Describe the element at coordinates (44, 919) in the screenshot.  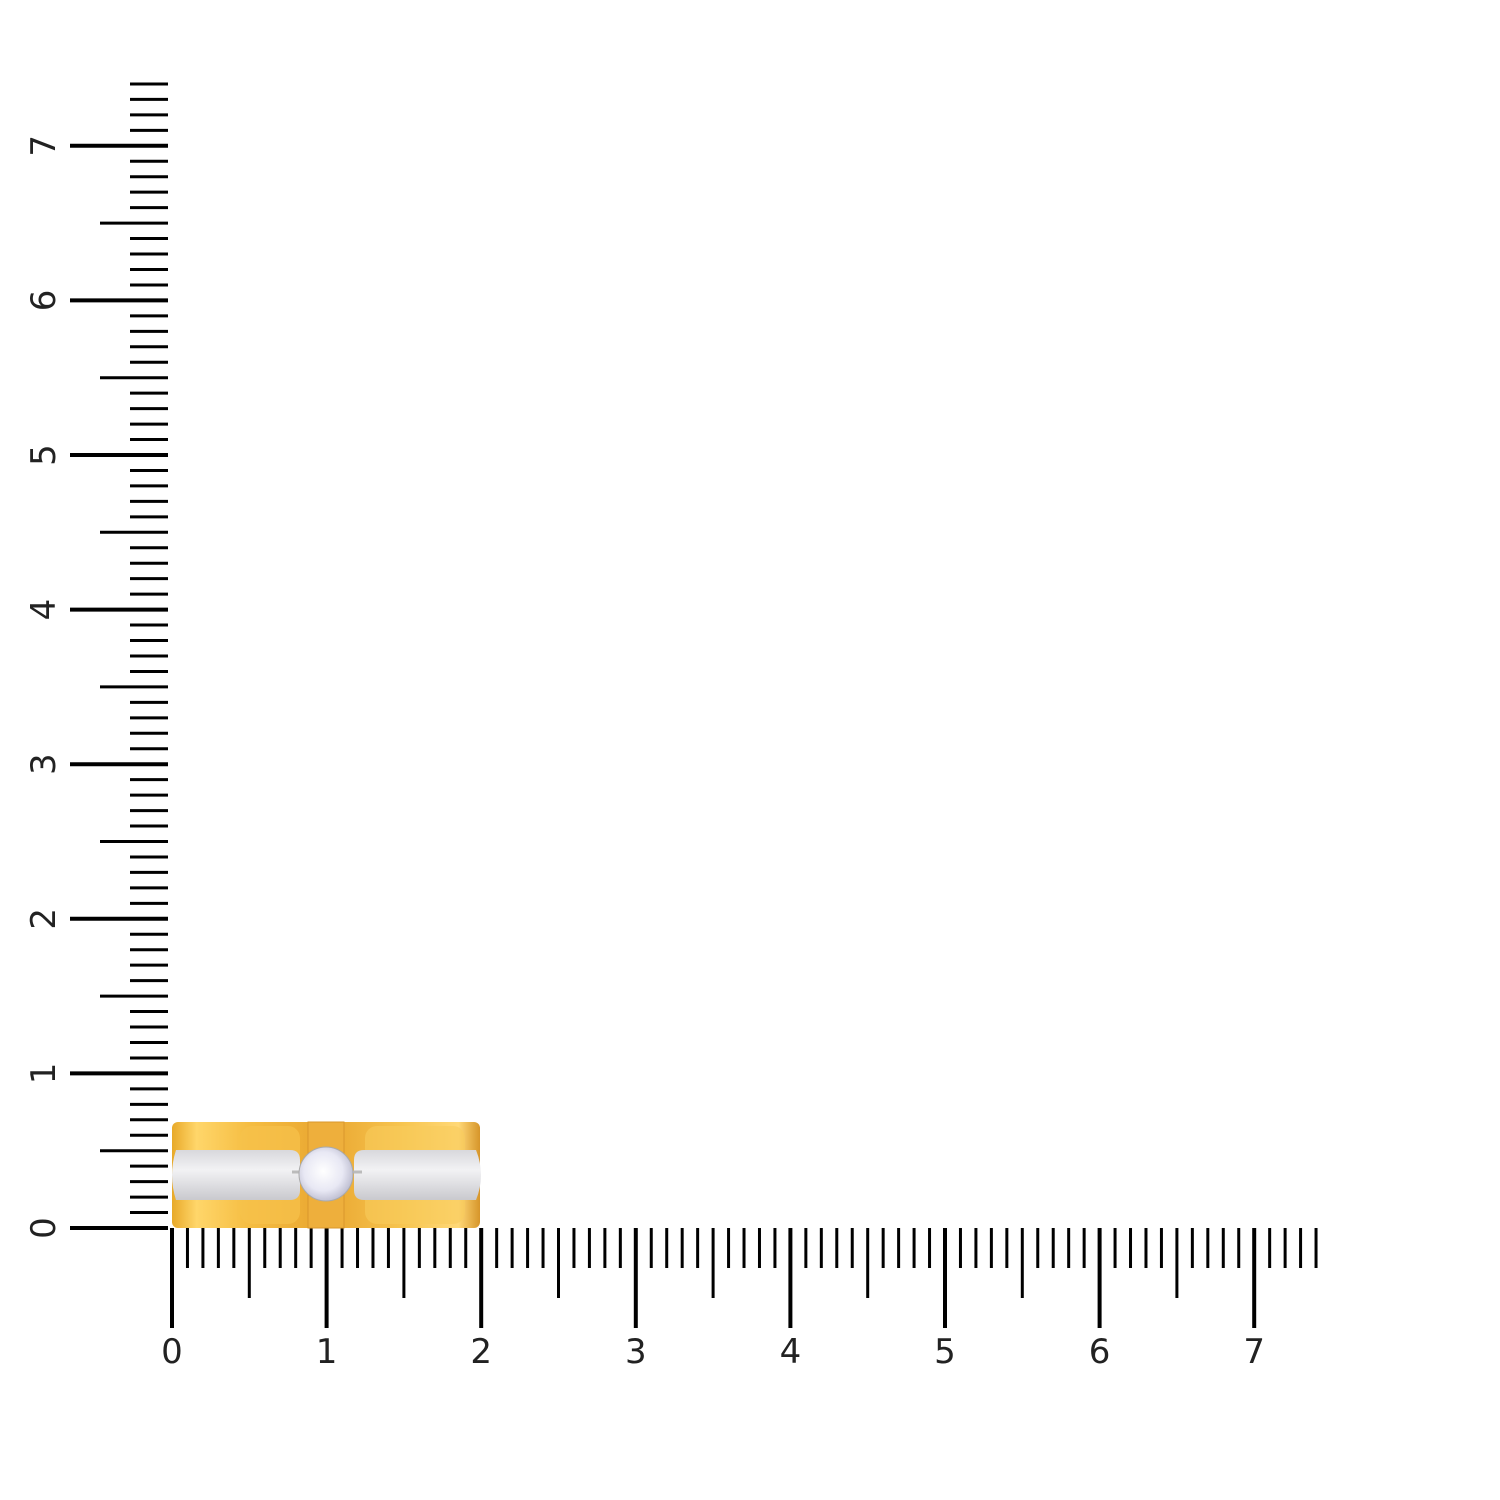
I see `vertical-ruler-label: 2` at that location.